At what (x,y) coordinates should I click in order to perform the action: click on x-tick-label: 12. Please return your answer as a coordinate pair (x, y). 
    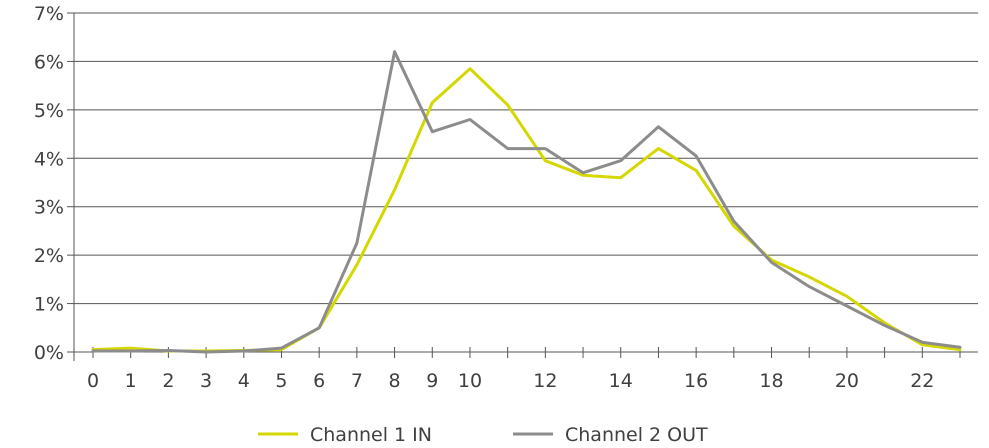
    Looking at the image, I should click on (545, 381).